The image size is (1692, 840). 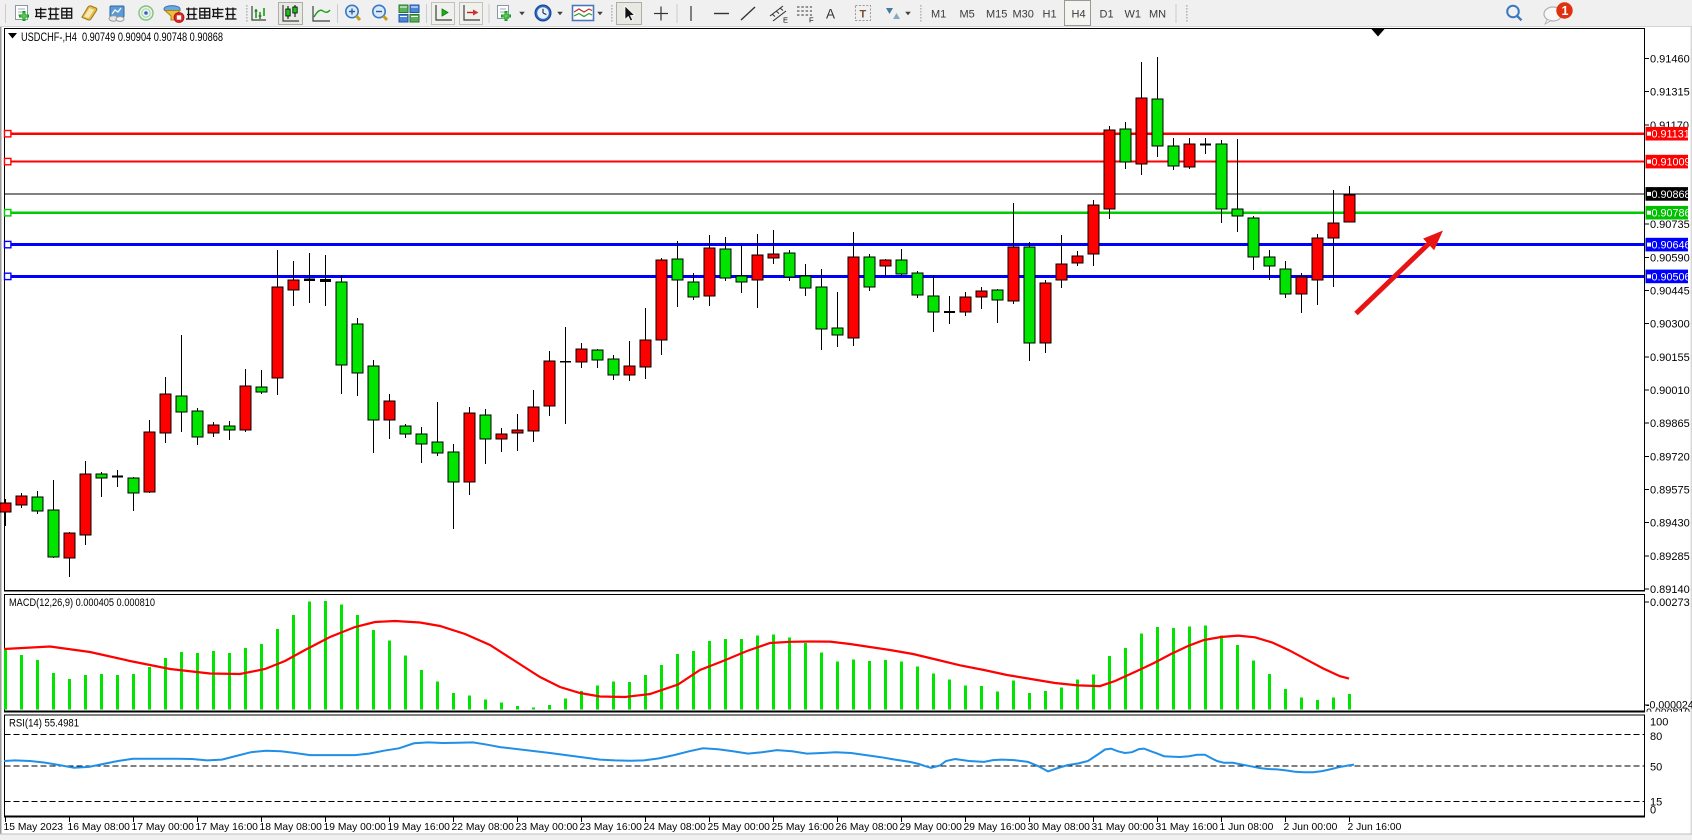 I want to click on svg-text: 1 Jun 08:00, so click(x=1247, y=827).